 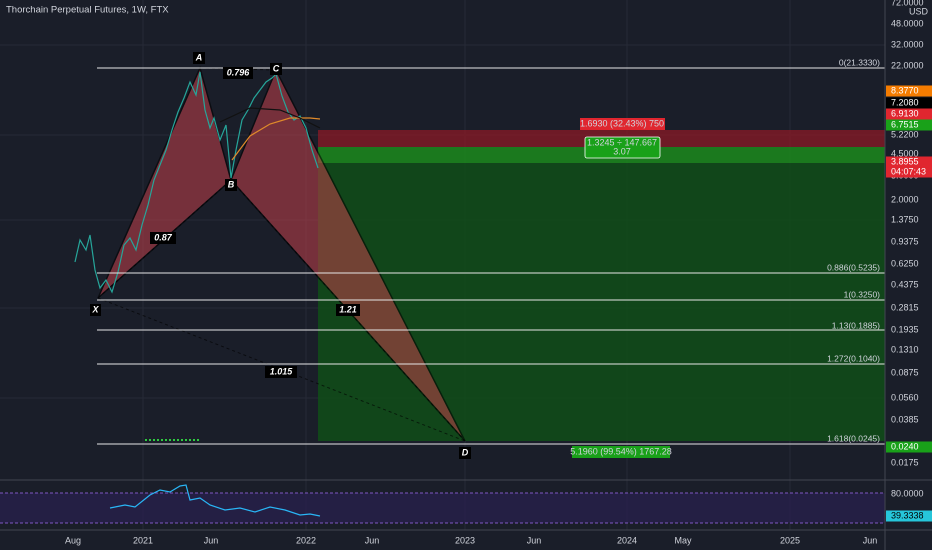 I want to click on time-axis: Aug 2021 Jun 2022 Jun 2023 Jun 2024 May 2025 Jun, so click(x=471, y=540).